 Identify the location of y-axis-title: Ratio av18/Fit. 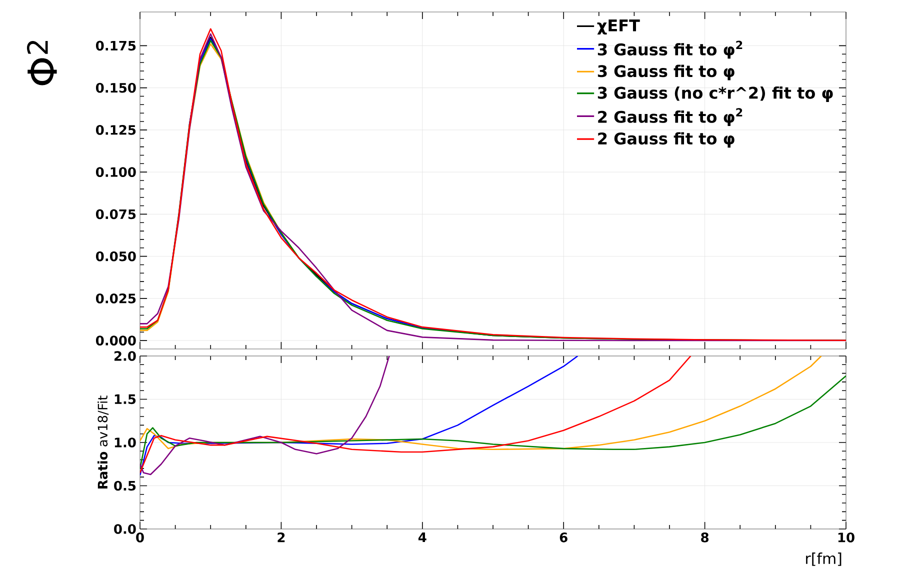
(103, 442).